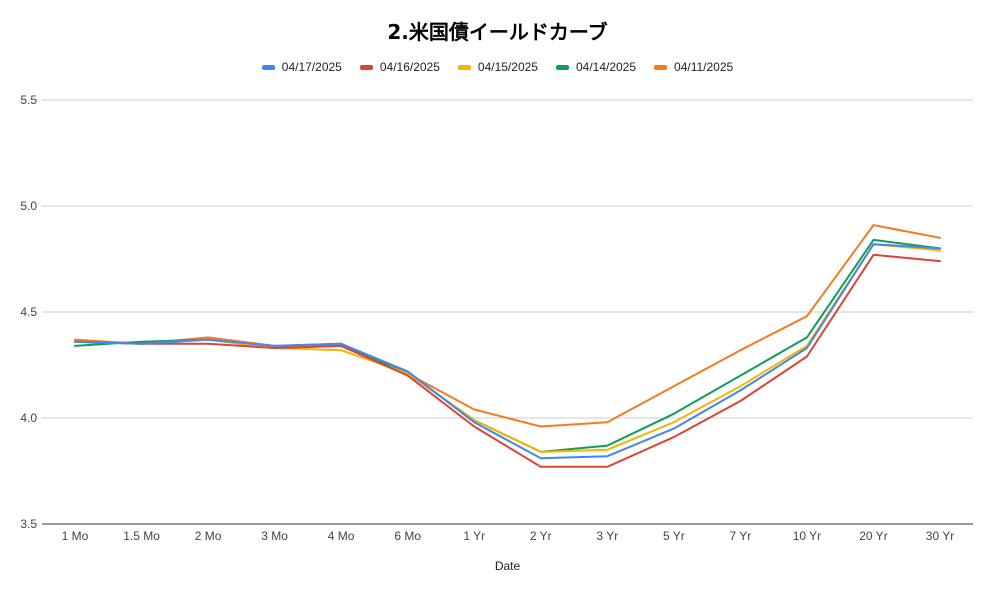 The image size is (995, 593). I want to click on x-tick-label: 1 Yr, so click(474, 536).